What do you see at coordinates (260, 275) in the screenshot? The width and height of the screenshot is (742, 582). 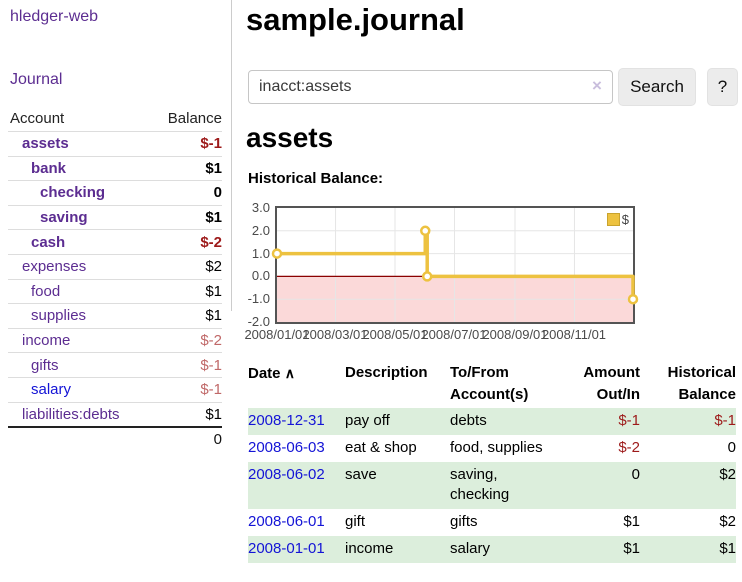 I see `y-tick-label: 0.0` at bounding box center [260, 275].